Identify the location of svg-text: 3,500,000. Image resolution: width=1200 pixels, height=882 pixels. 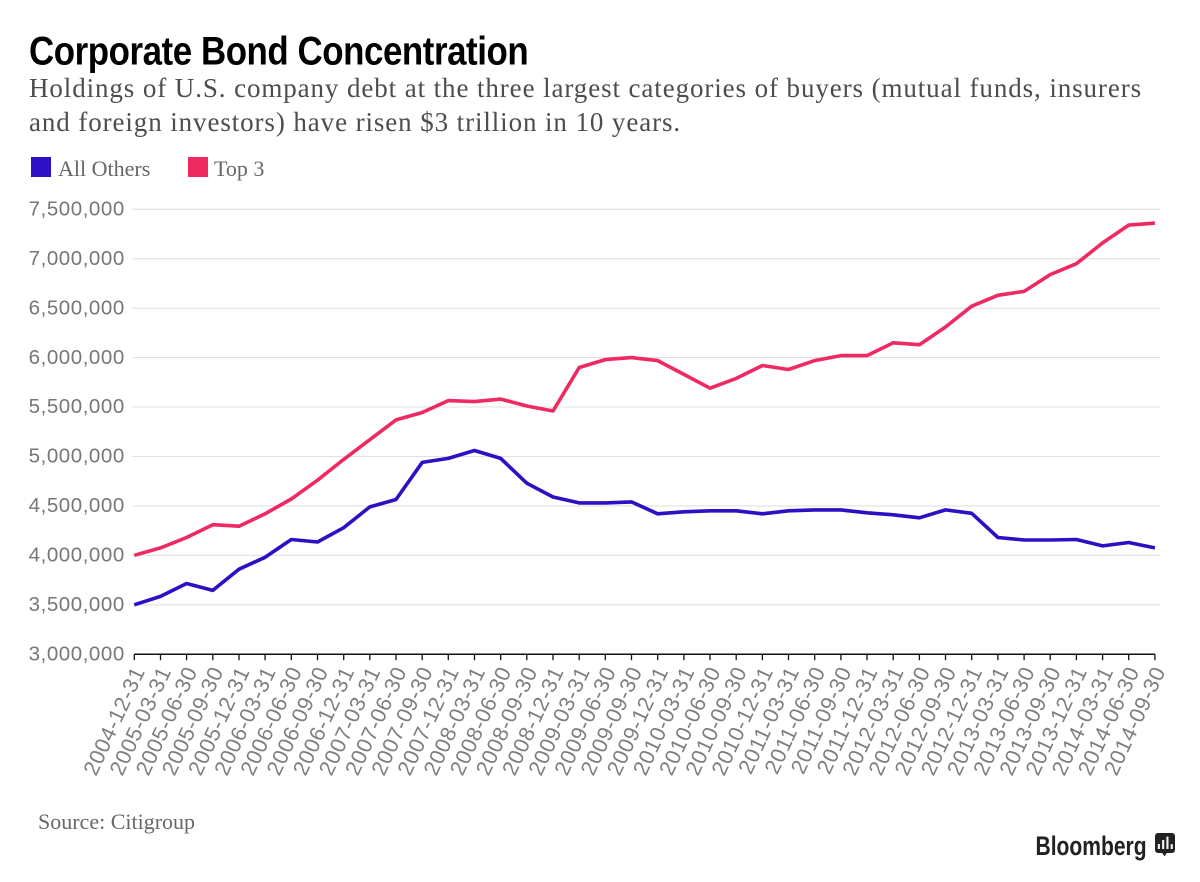
(77, 604).